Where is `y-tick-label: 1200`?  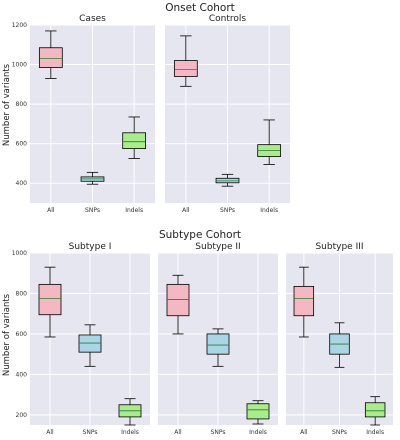 y-tick-label: 1200 is located at coordinates (19, 25).